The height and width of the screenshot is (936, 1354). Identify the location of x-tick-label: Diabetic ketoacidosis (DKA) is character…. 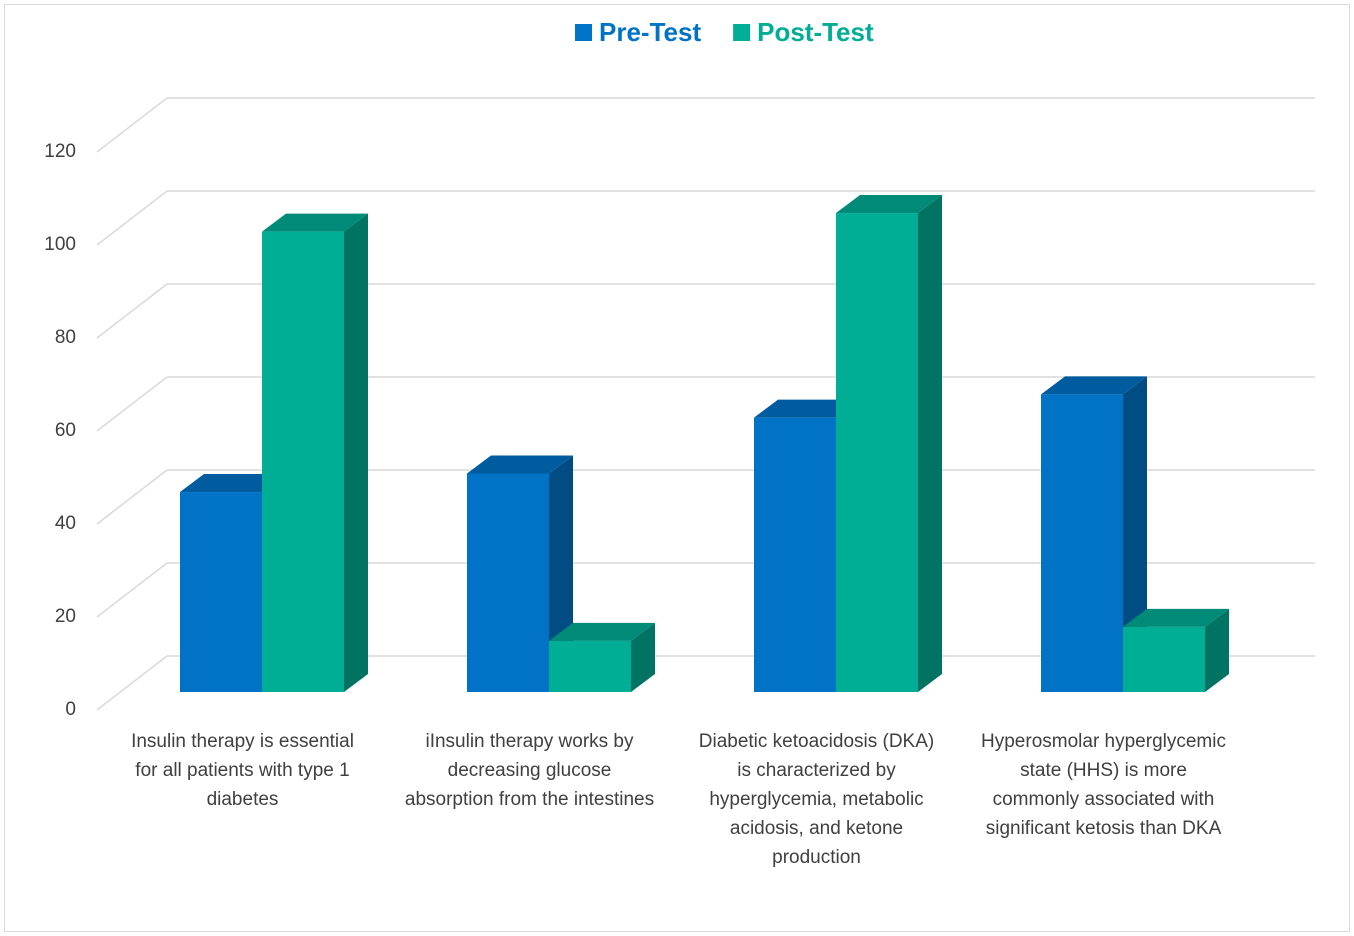
(816, 799).